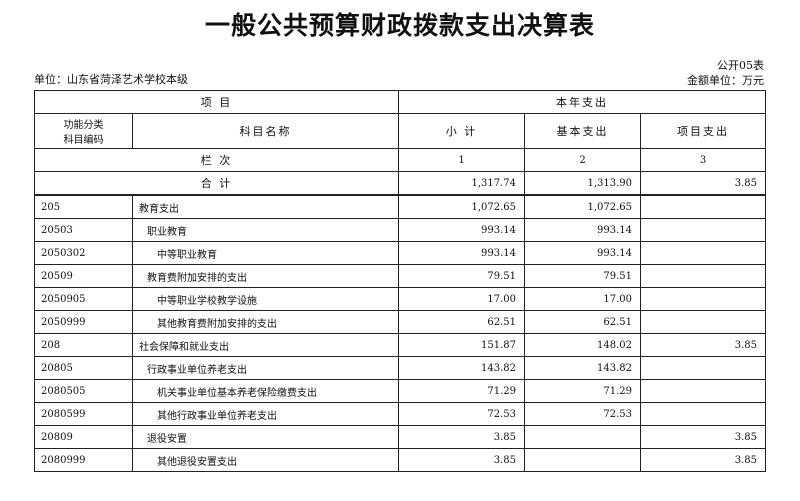 The image size is (800, 501). I want to click on row-code: 2050905, so click(83, 299).